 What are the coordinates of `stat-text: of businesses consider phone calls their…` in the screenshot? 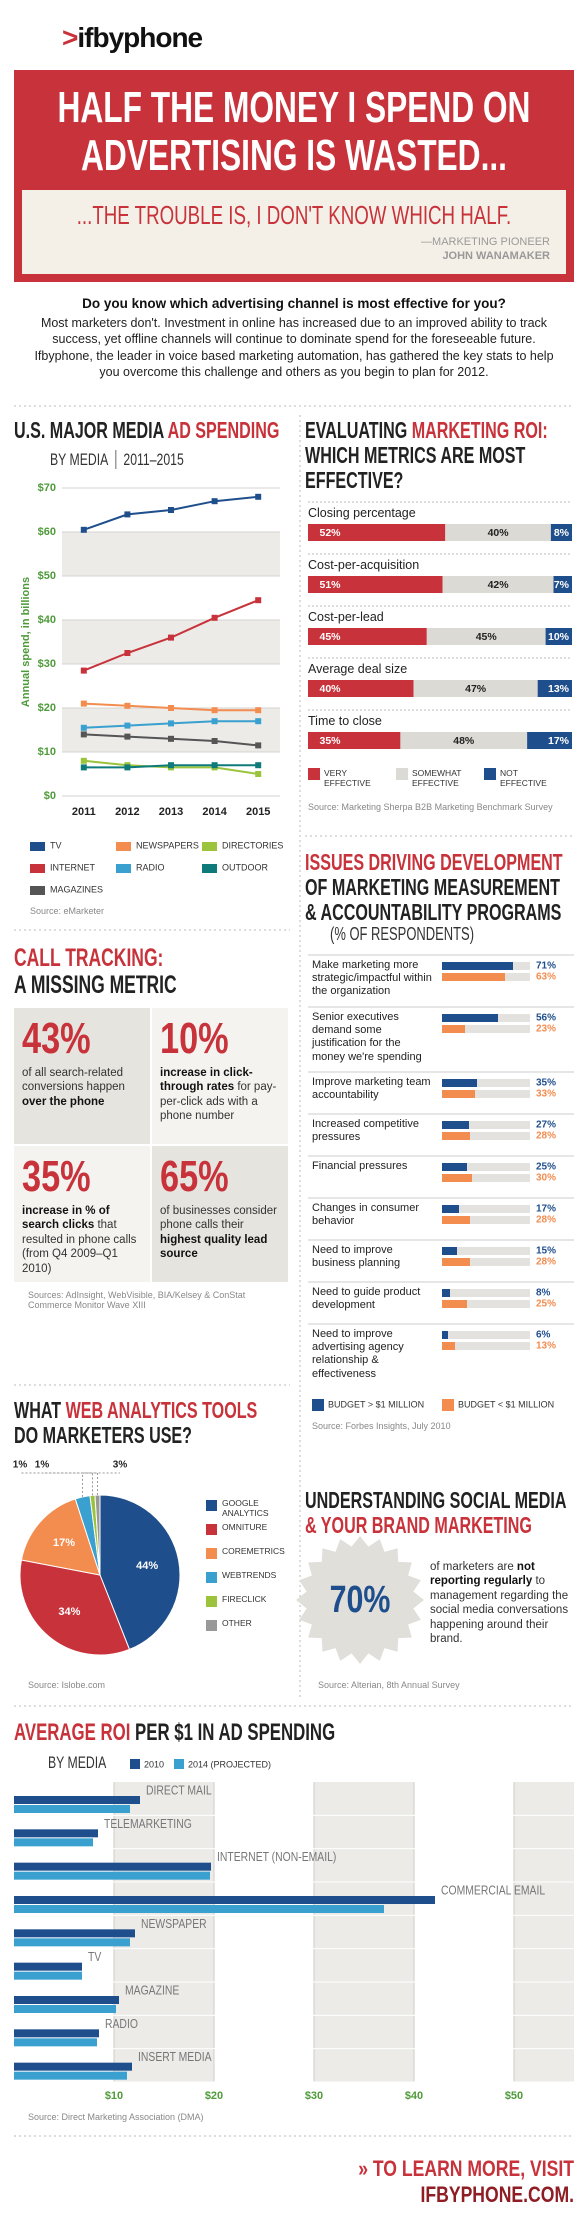 It's located at (221, 1233).